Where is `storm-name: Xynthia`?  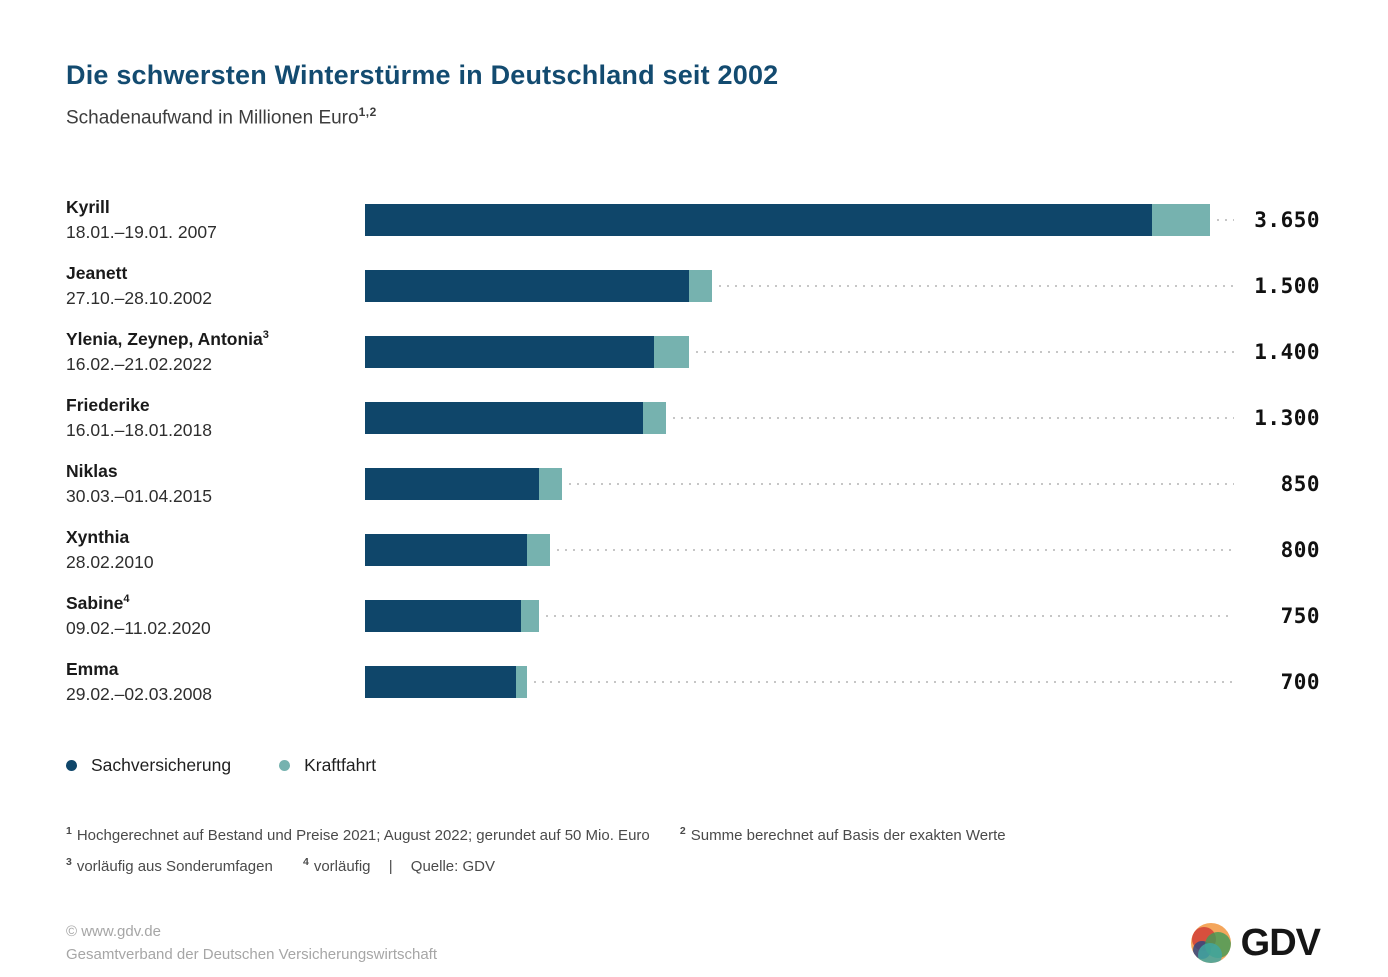 storm-name: Xynthia is located at coordinates (98, 537).